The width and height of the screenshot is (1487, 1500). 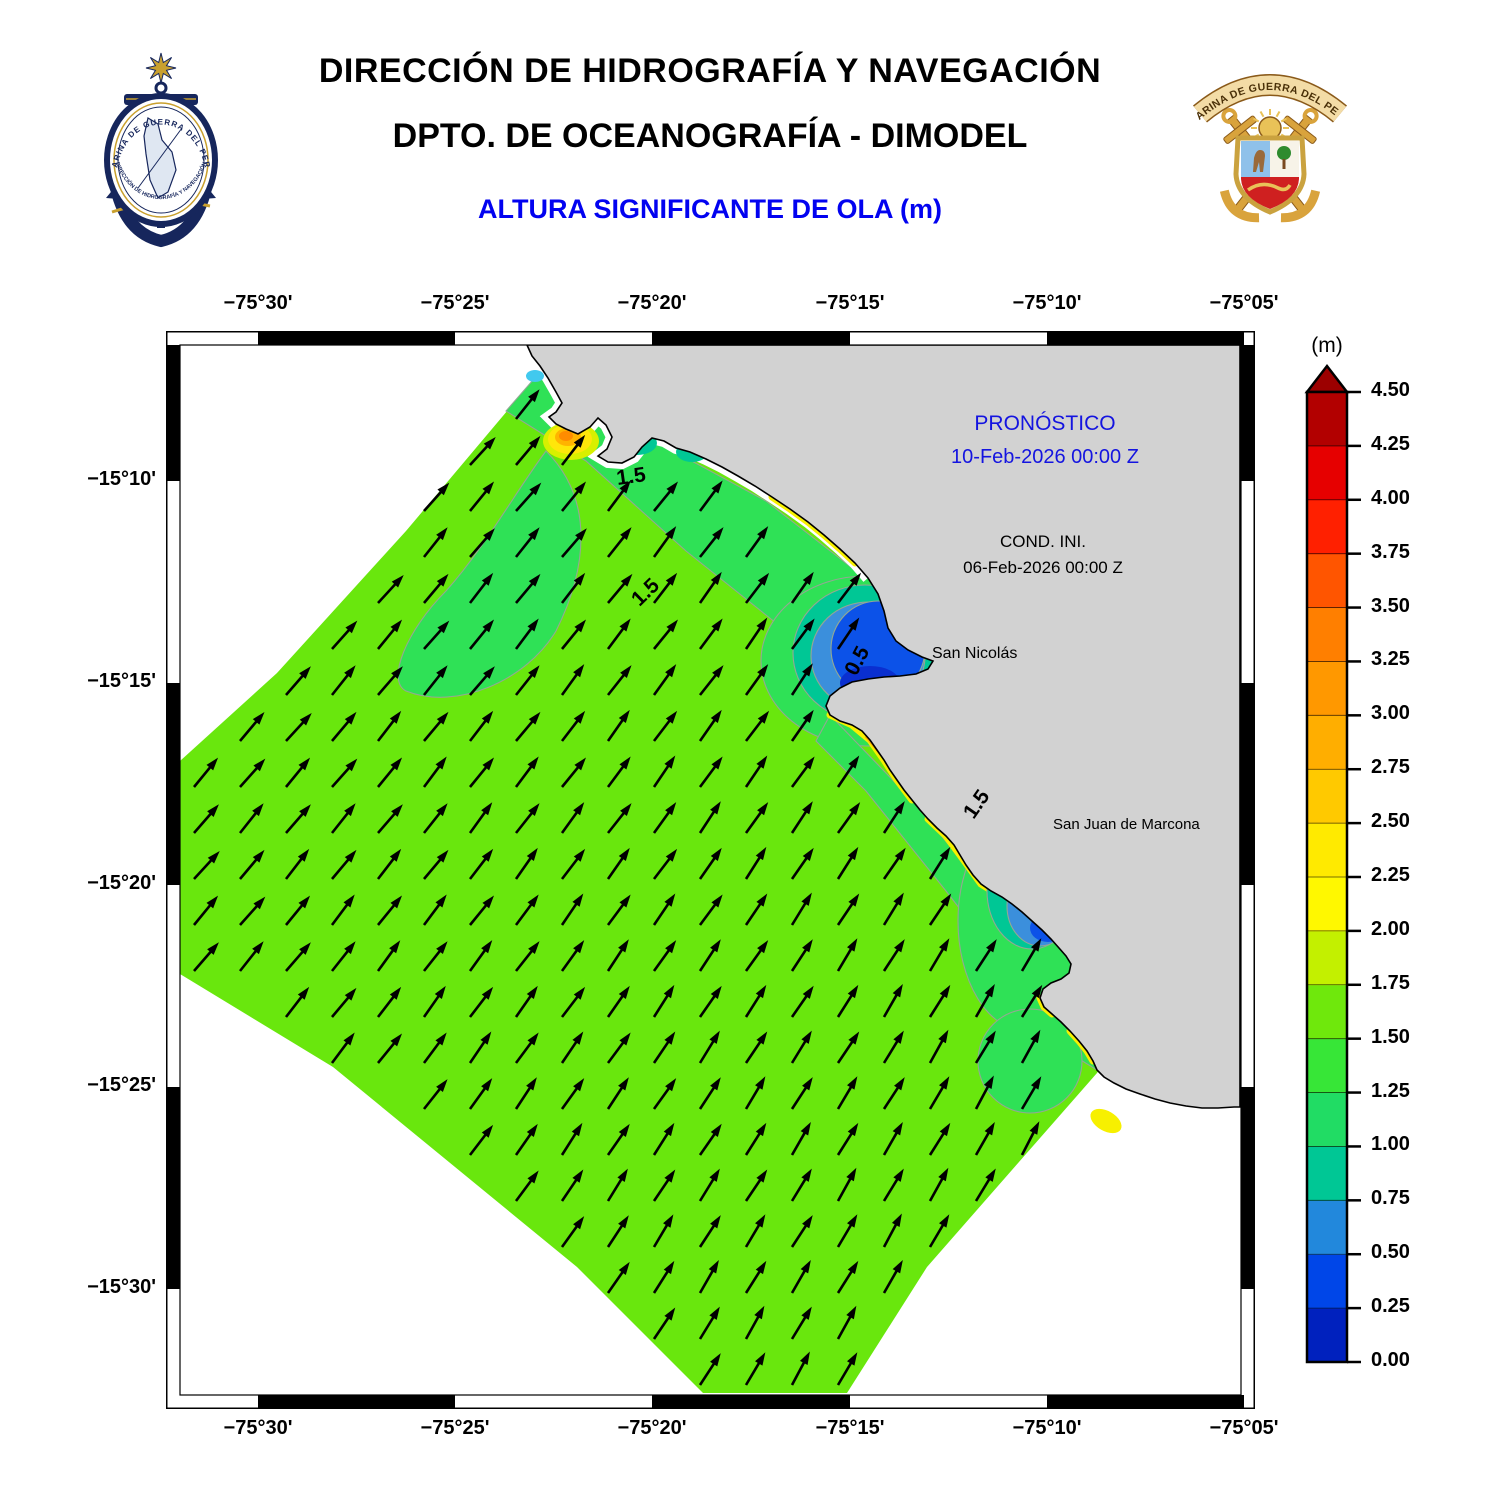 I want to click on y-axis-tick-label: −15°25', so click(x=121, y=1085).